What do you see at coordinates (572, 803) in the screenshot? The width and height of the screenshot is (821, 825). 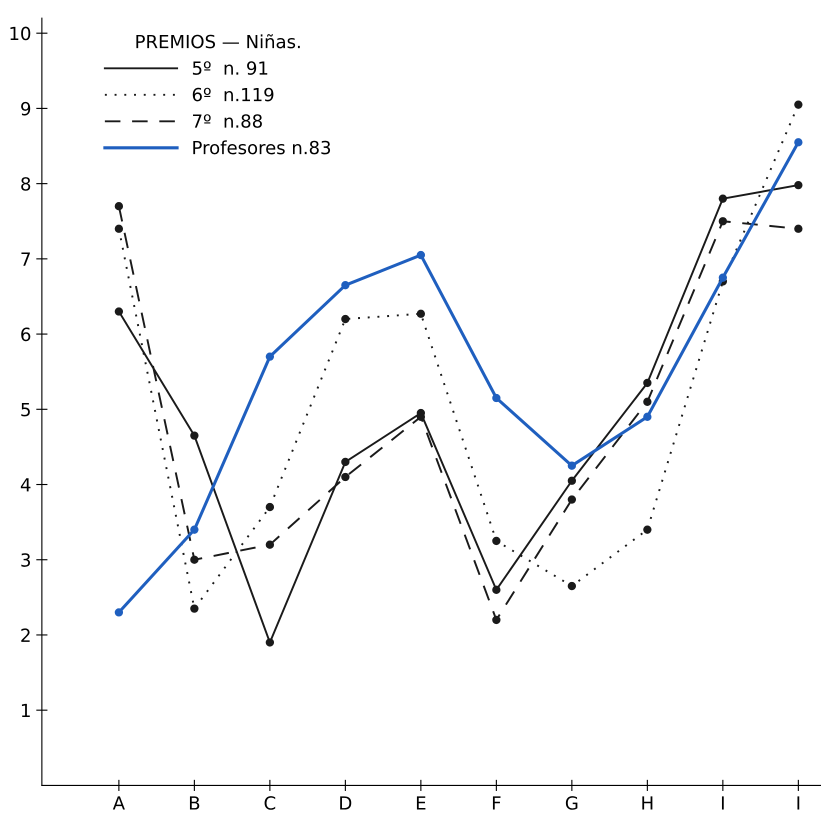 I see `x-tick-label: G` at bounding box center [572, 803].